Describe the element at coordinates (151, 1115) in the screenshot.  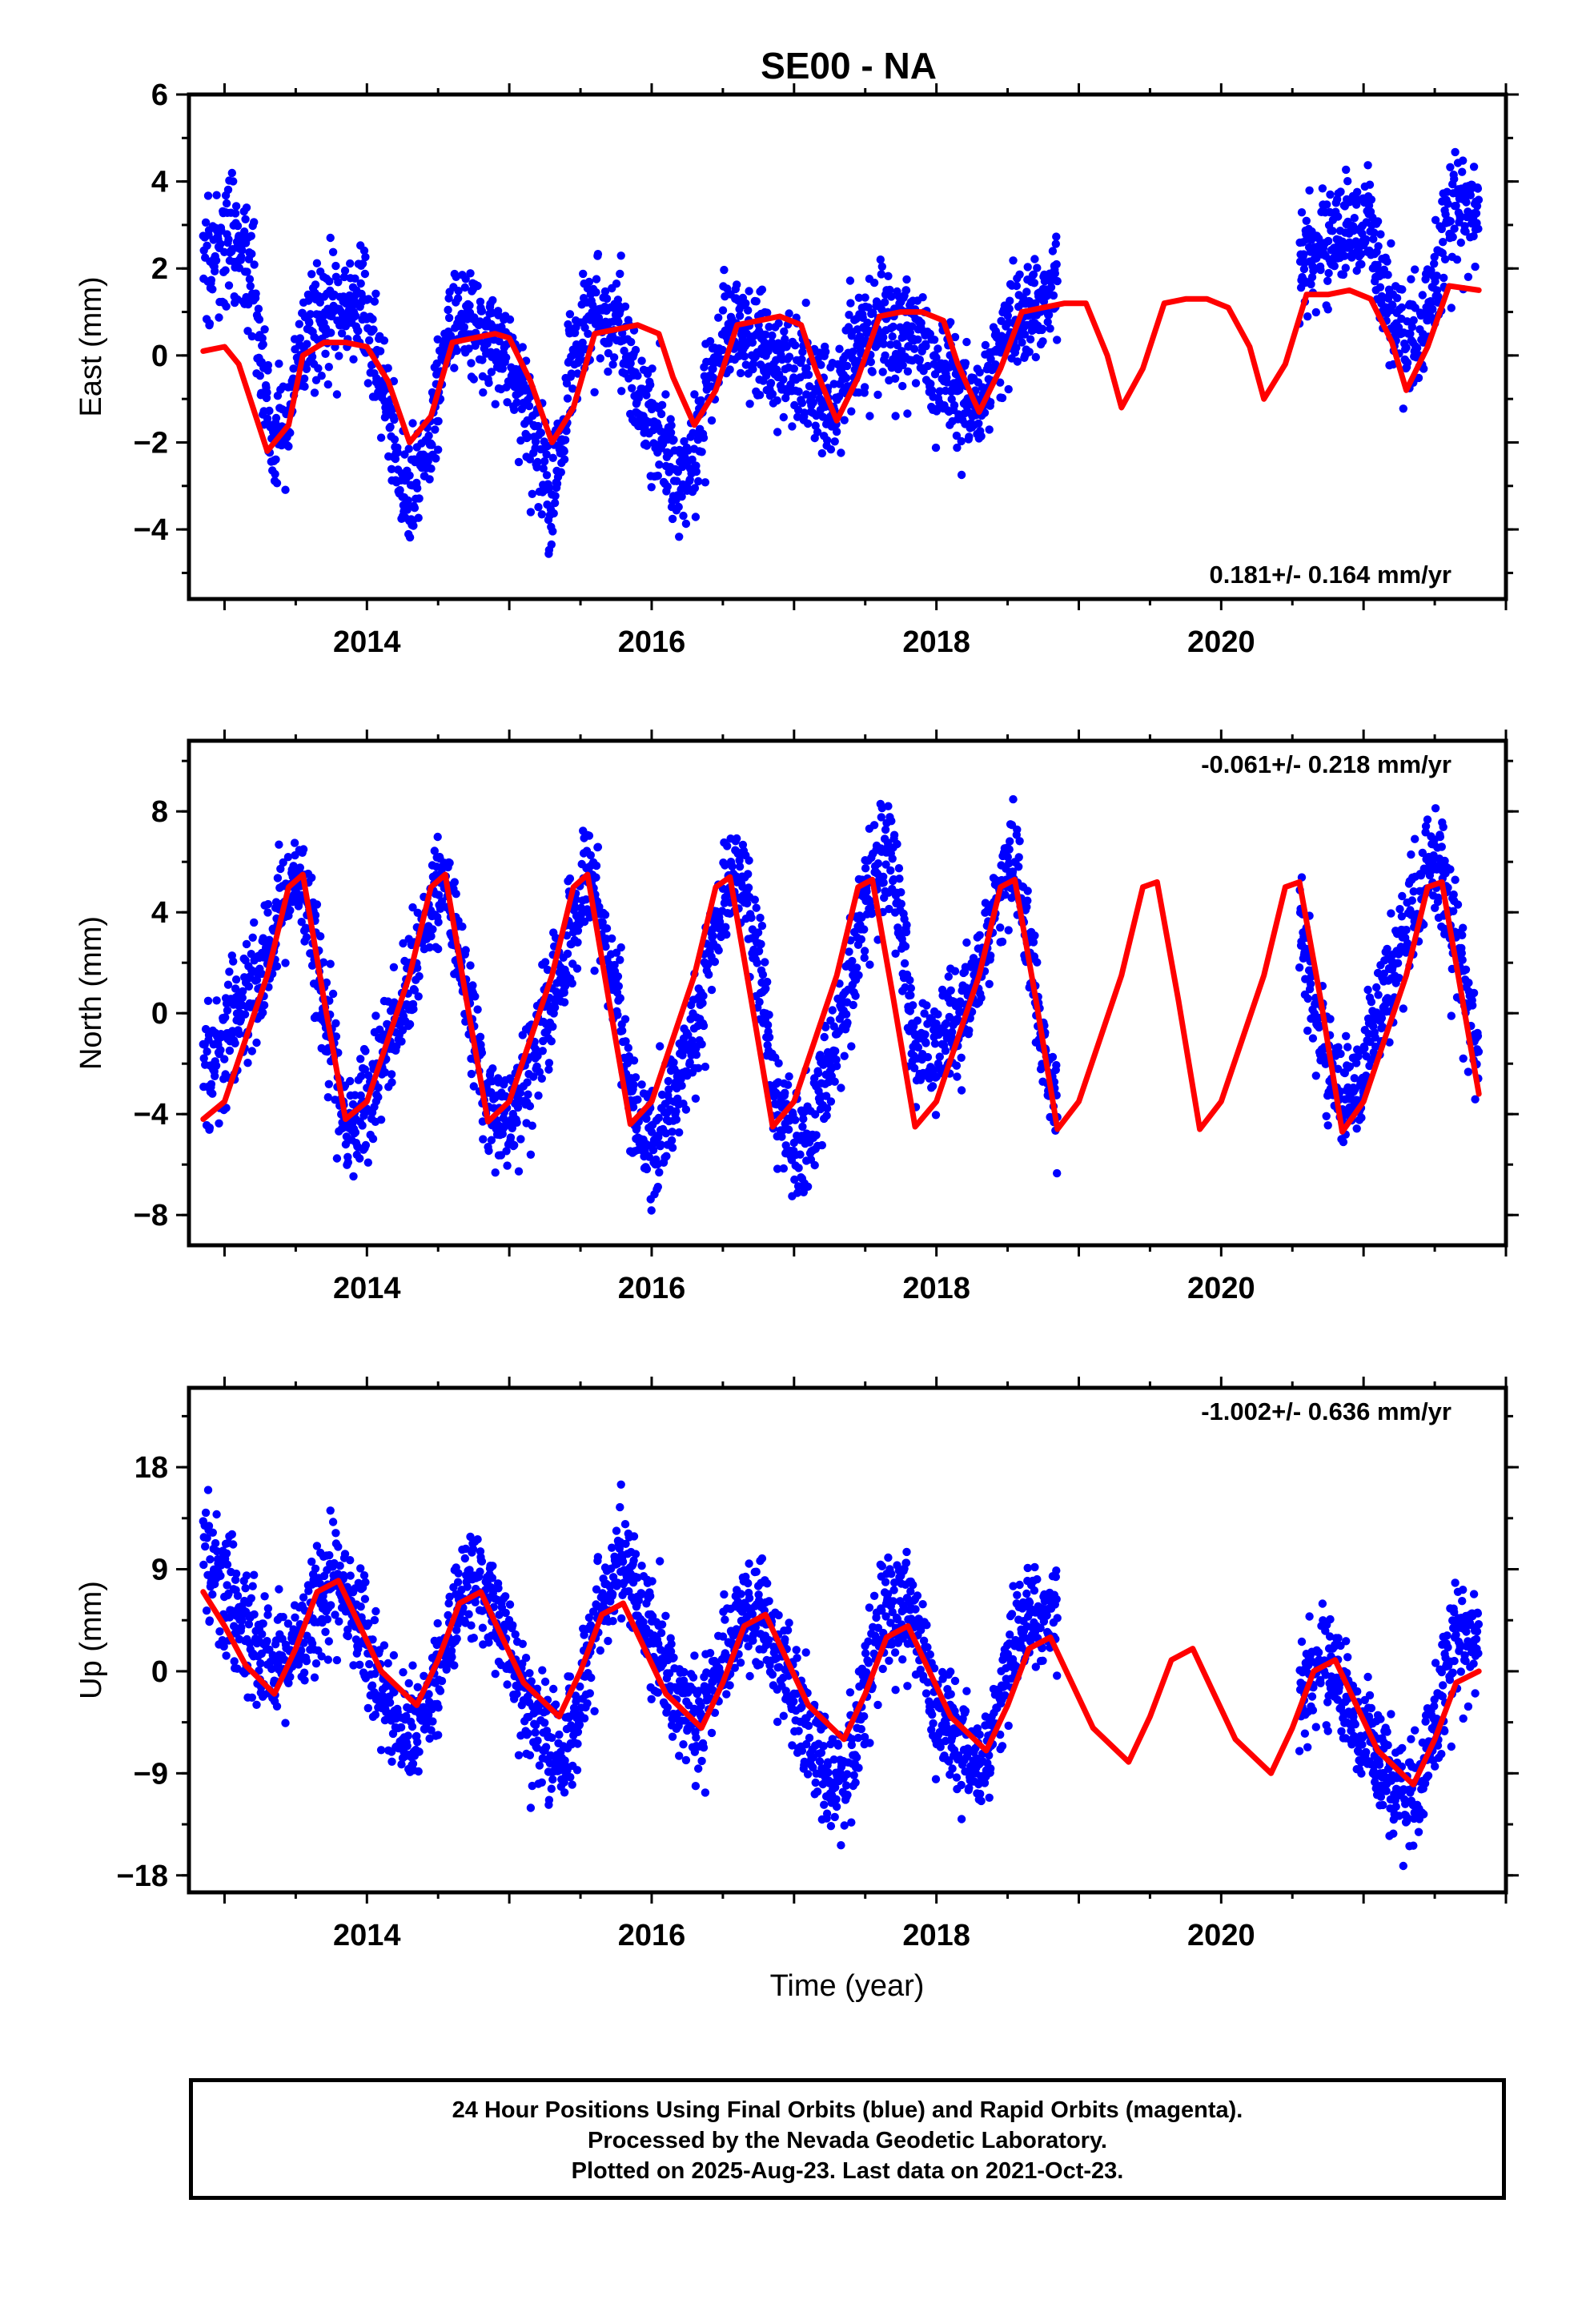
I see `north-y-tick-label: −4` at that location.